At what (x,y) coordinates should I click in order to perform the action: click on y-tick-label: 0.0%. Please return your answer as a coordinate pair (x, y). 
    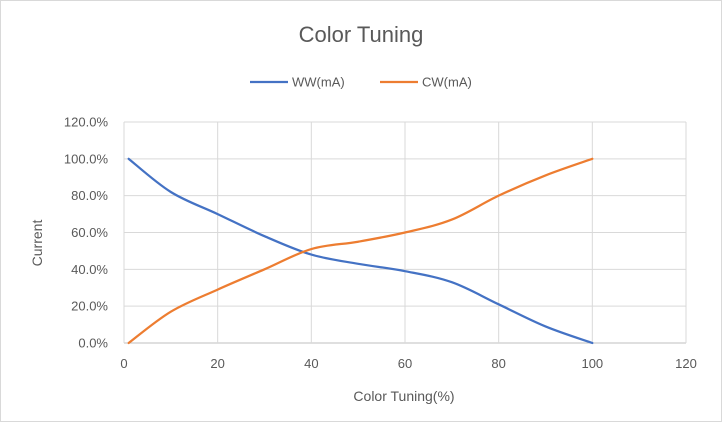
    Looking at the image, I should click on (93, 343).